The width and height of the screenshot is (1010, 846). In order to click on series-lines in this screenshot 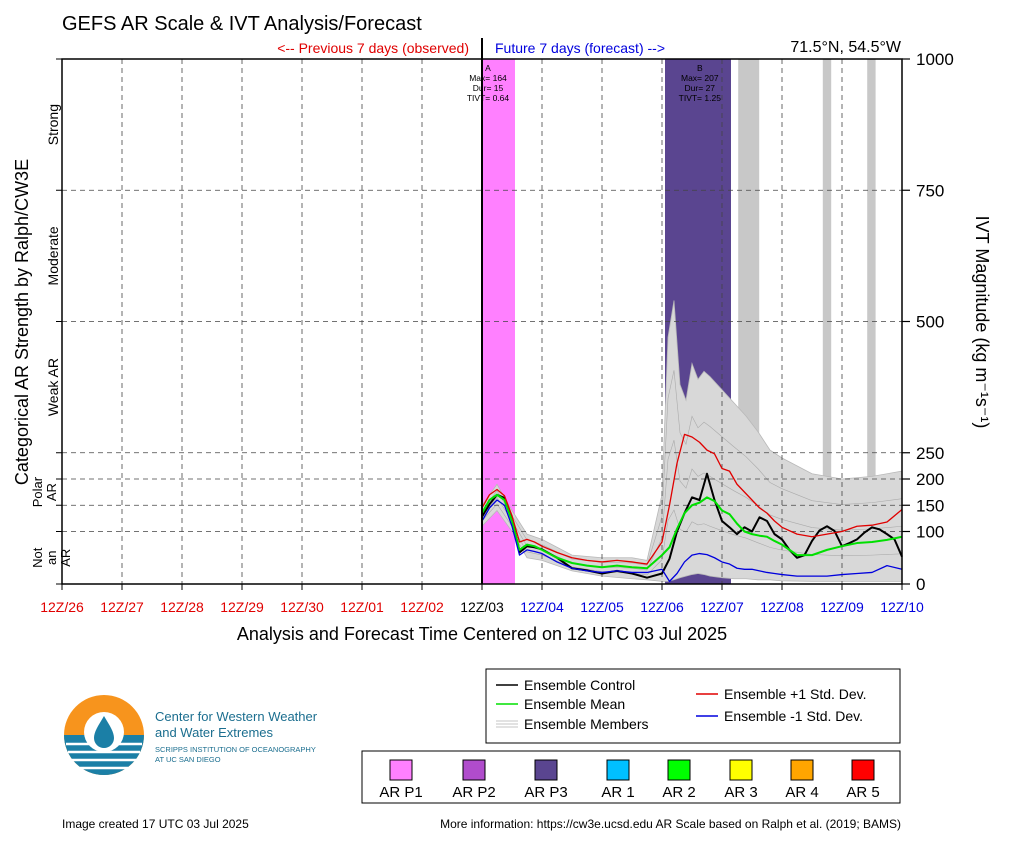, I will do `click(692, 508)`.